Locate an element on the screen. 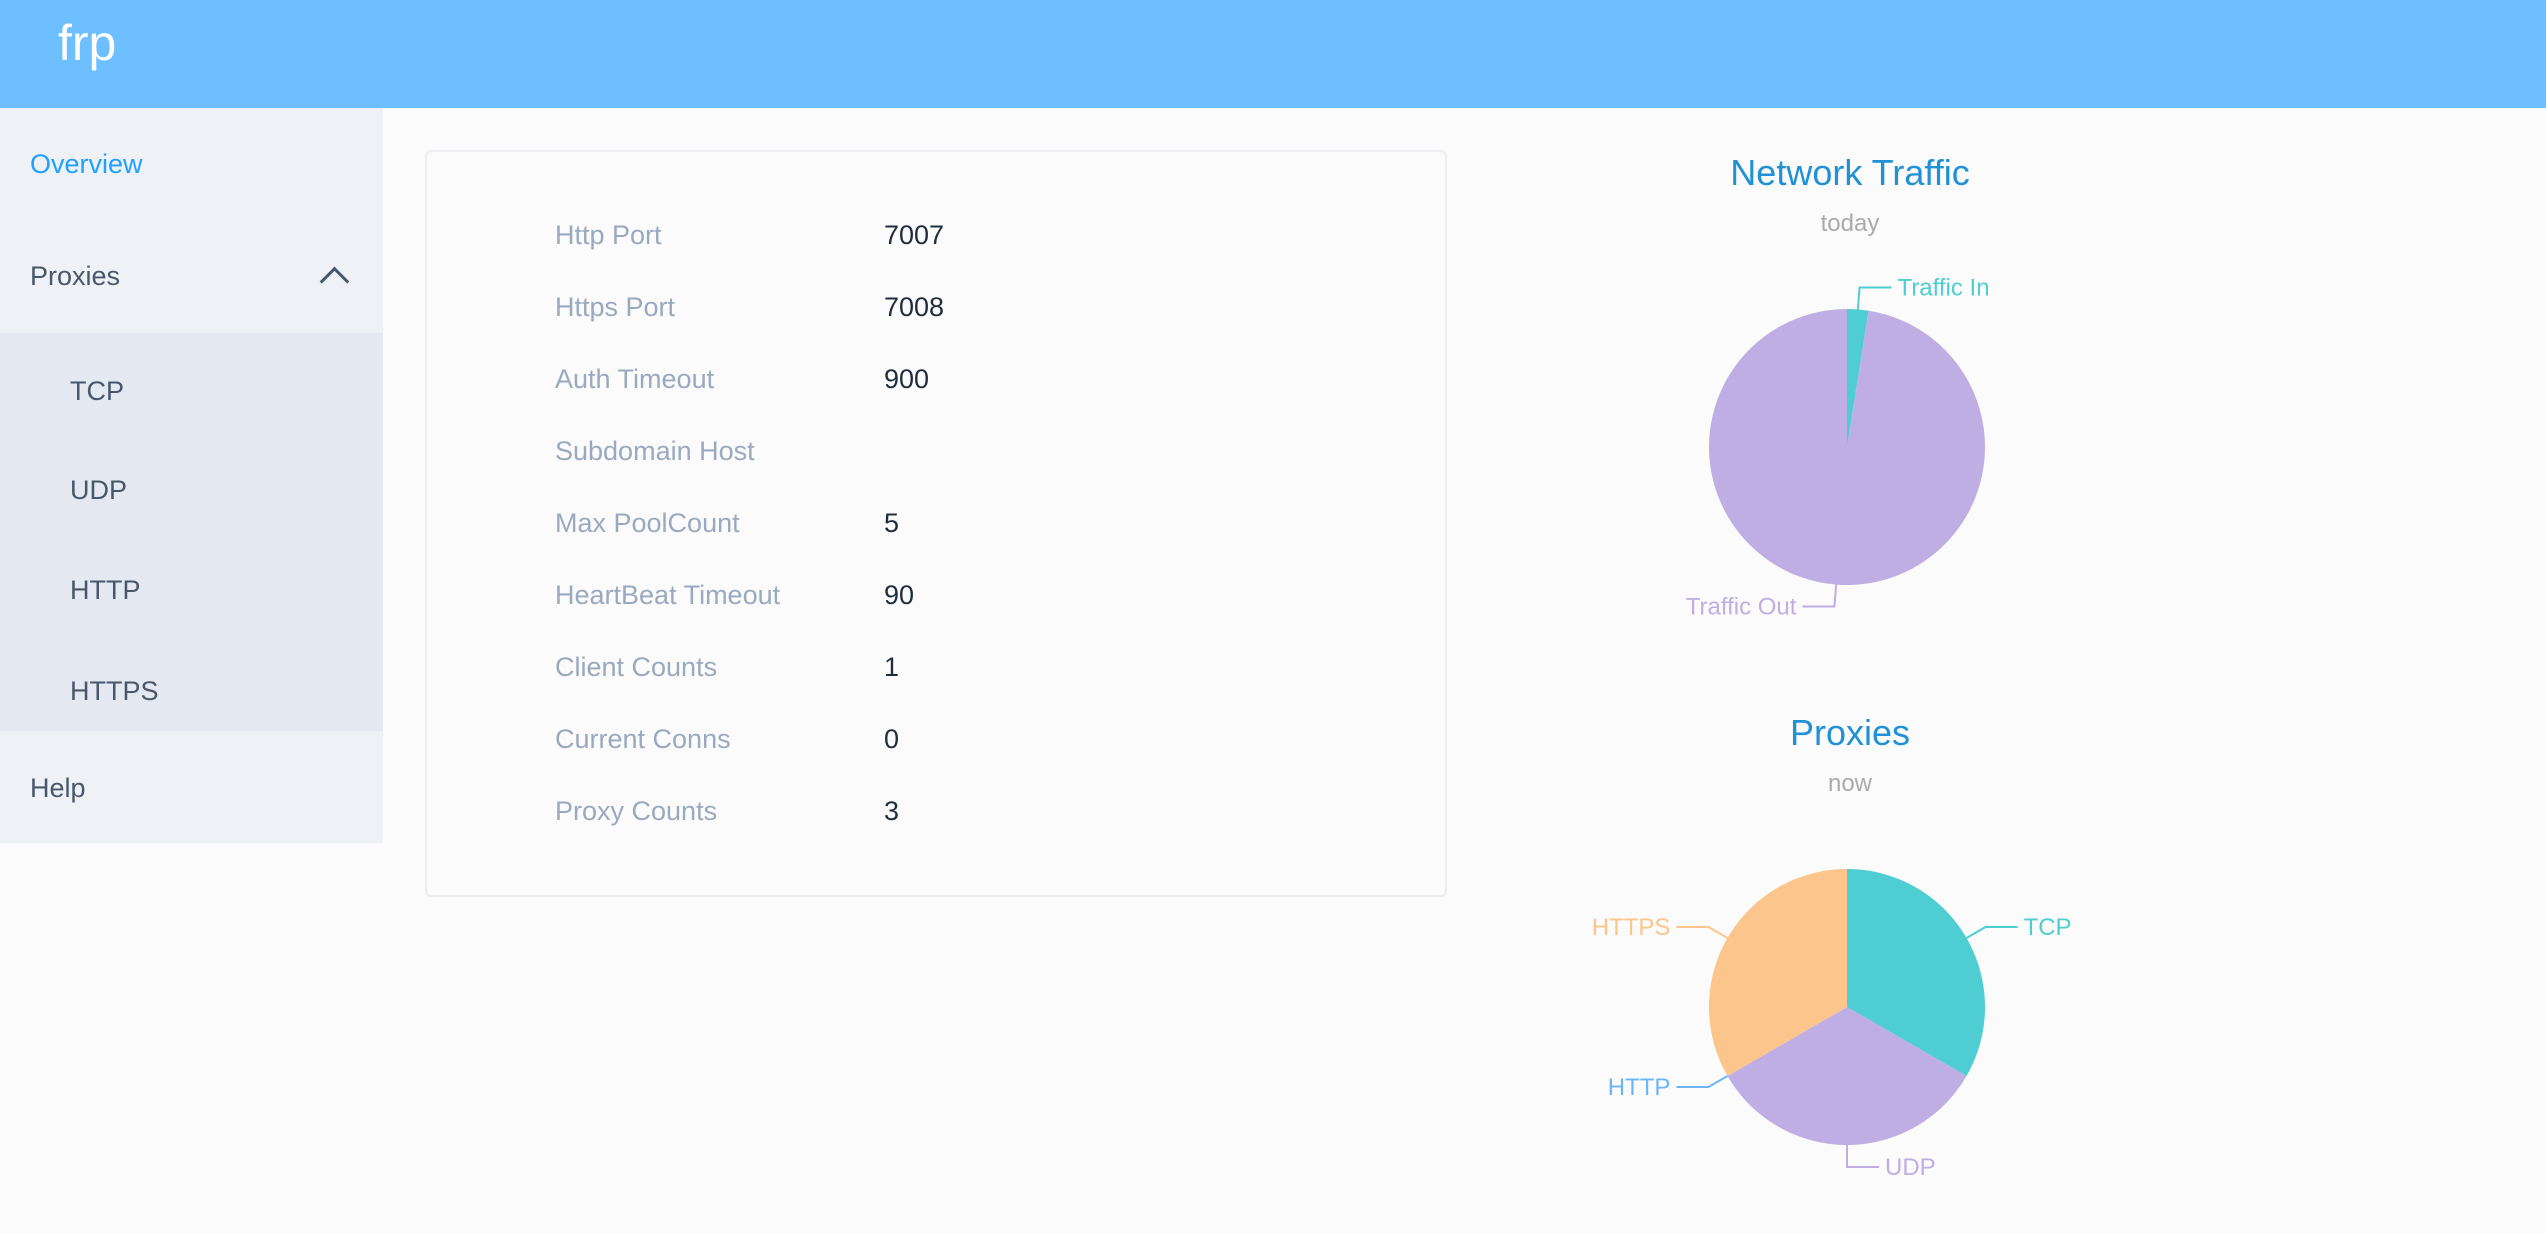 The height and width of the screenshot is (1234, 2546). slice-label: TCP is located at coordinates (2048, 927).